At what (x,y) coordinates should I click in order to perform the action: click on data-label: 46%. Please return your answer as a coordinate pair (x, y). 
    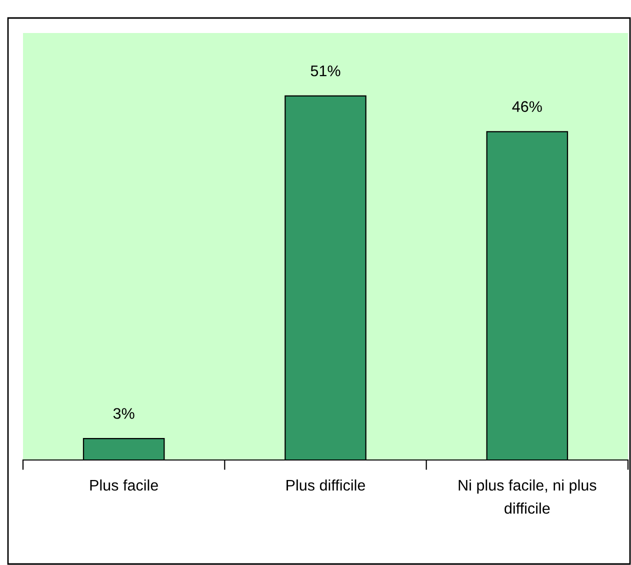
    Looking at the image, I should click on (527, 106).